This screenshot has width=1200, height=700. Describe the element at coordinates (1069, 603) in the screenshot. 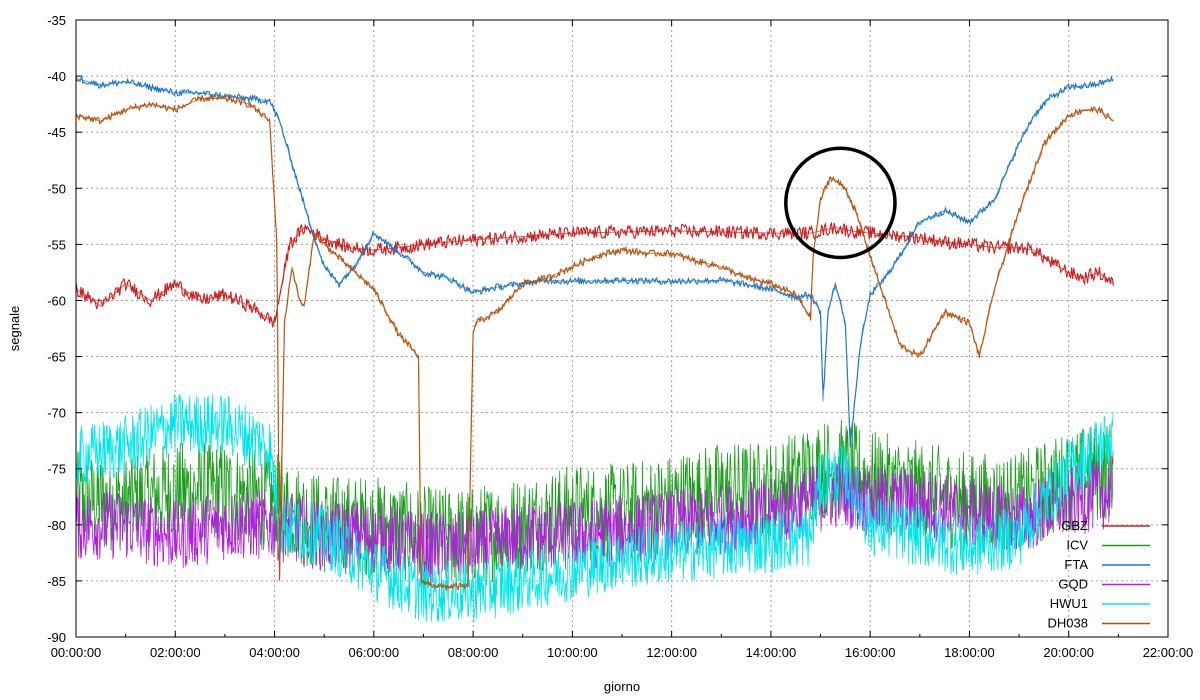

I see `legend-label-hwu1: HWU1` at that location.